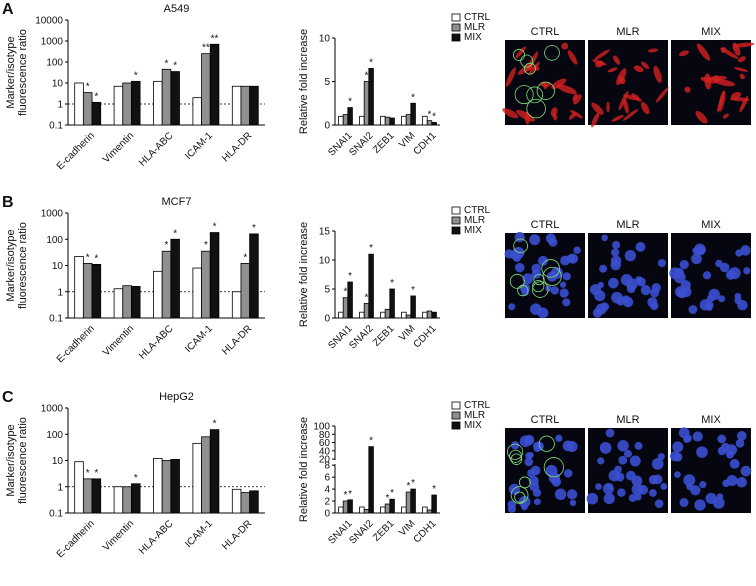 This screenshot has width=756, height=586. What do you see at coordinates (199, 146) in the screenshot?
I see `x-tick-label: ICAM-1` at bounding box center [199, 146].